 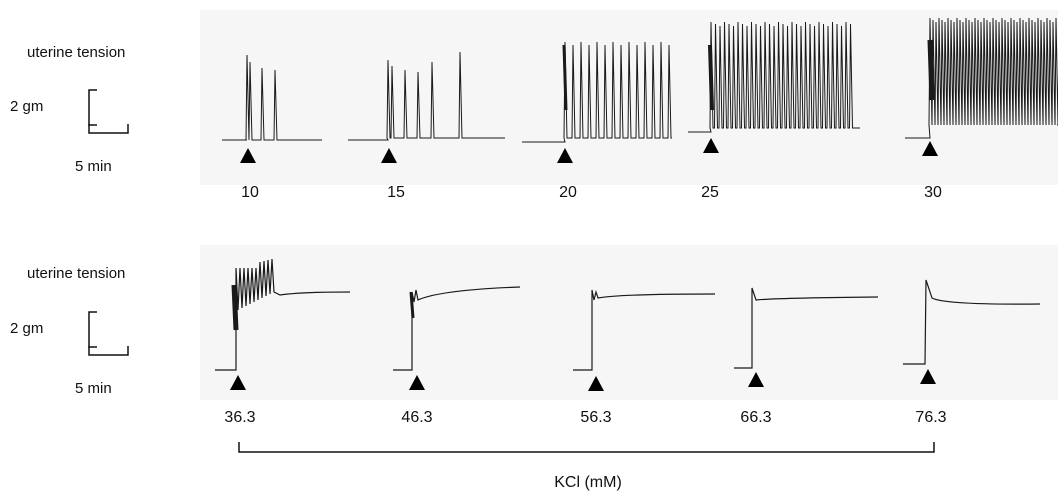 I want to click on row1-conc-2: 15, so click(x=396, y=192).